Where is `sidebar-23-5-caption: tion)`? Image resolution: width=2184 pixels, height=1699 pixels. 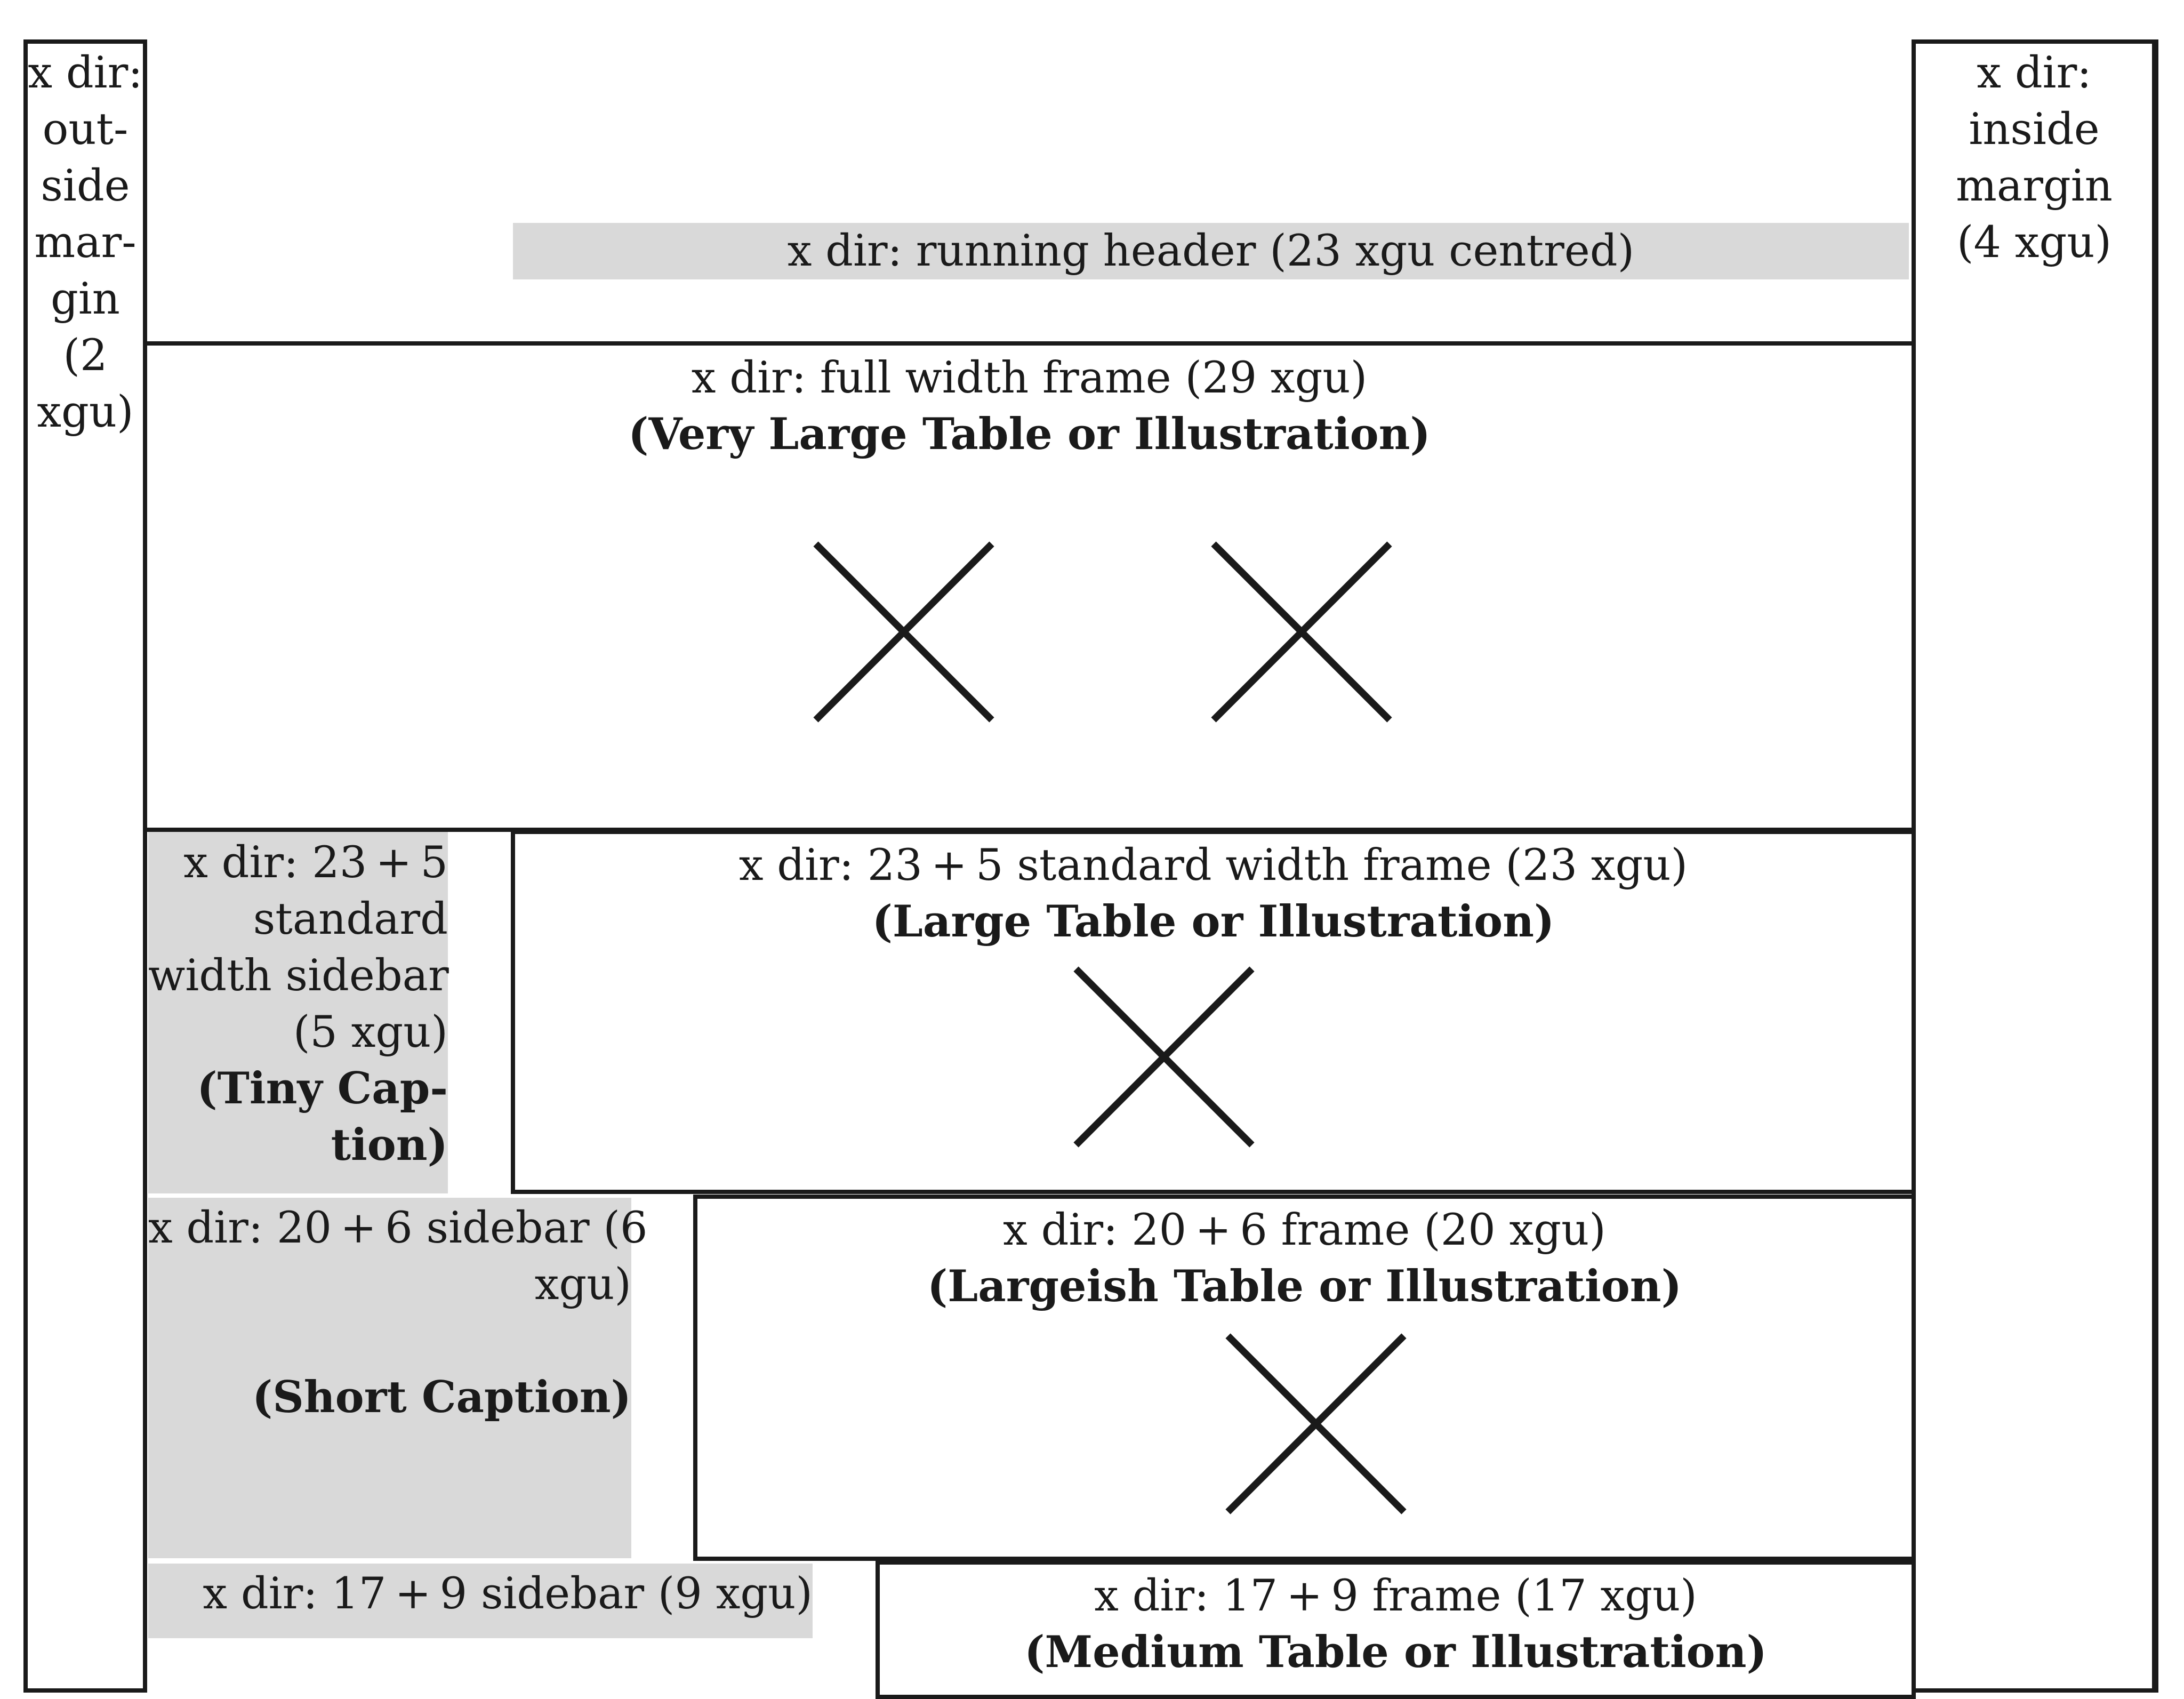
sidebar-23-5-caption: tion) is located at coordinates (389, 1146).